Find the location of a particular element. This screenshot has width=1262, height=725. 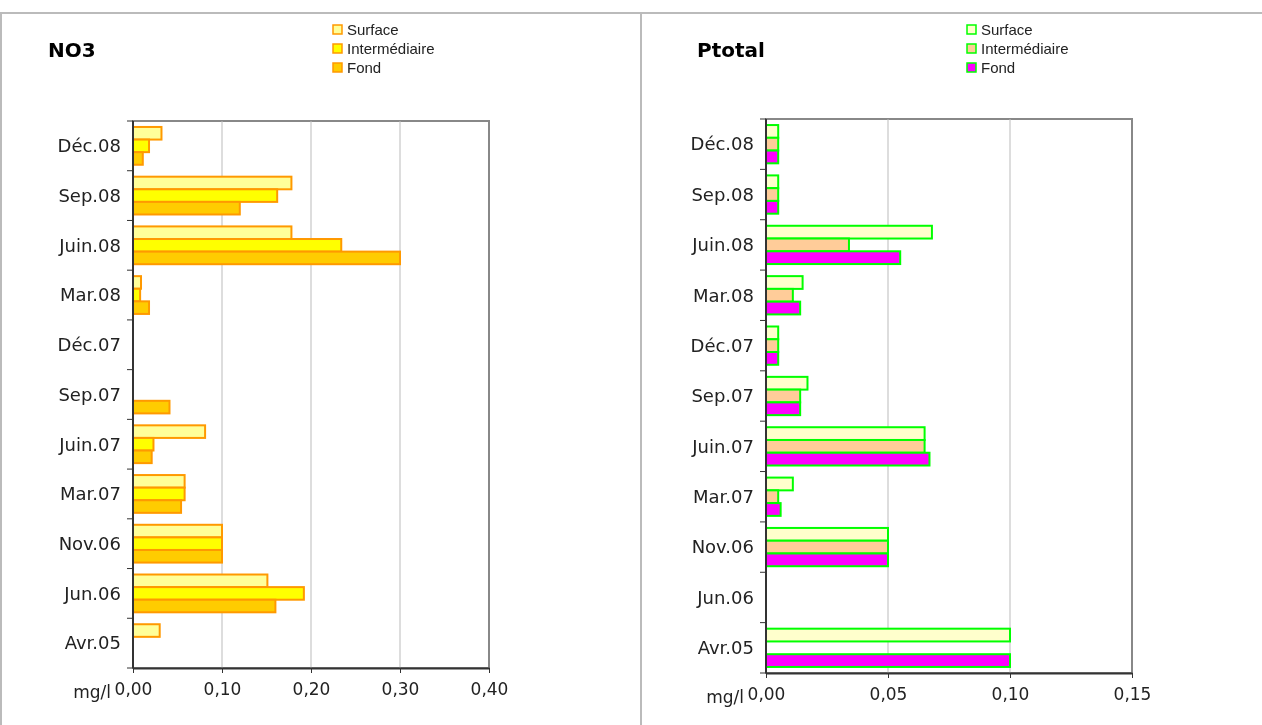

x-tick-label: 0,15 is located at coordinates (1132, 693).